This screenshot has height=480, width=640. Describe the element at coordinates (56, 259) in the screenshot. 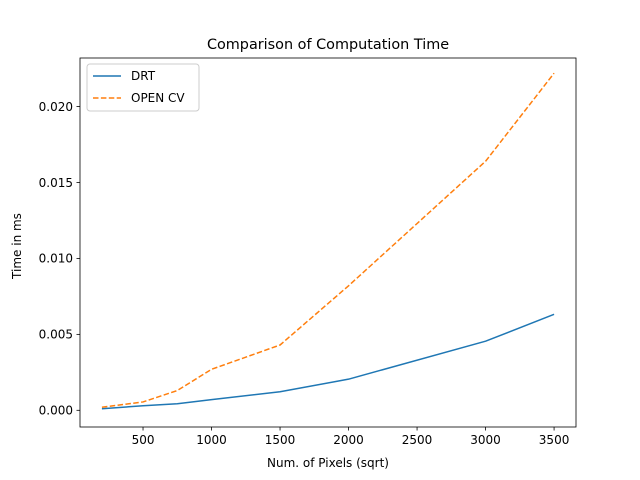

I see `y-tick-label: 0.010` at that location.